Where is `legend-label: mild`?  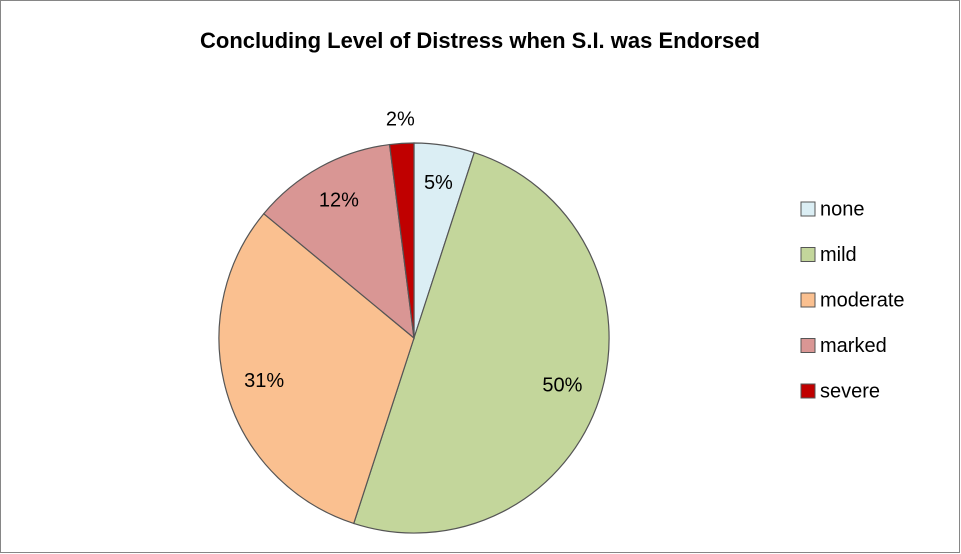 legend-label: mild is located at coordinates (838, 255).